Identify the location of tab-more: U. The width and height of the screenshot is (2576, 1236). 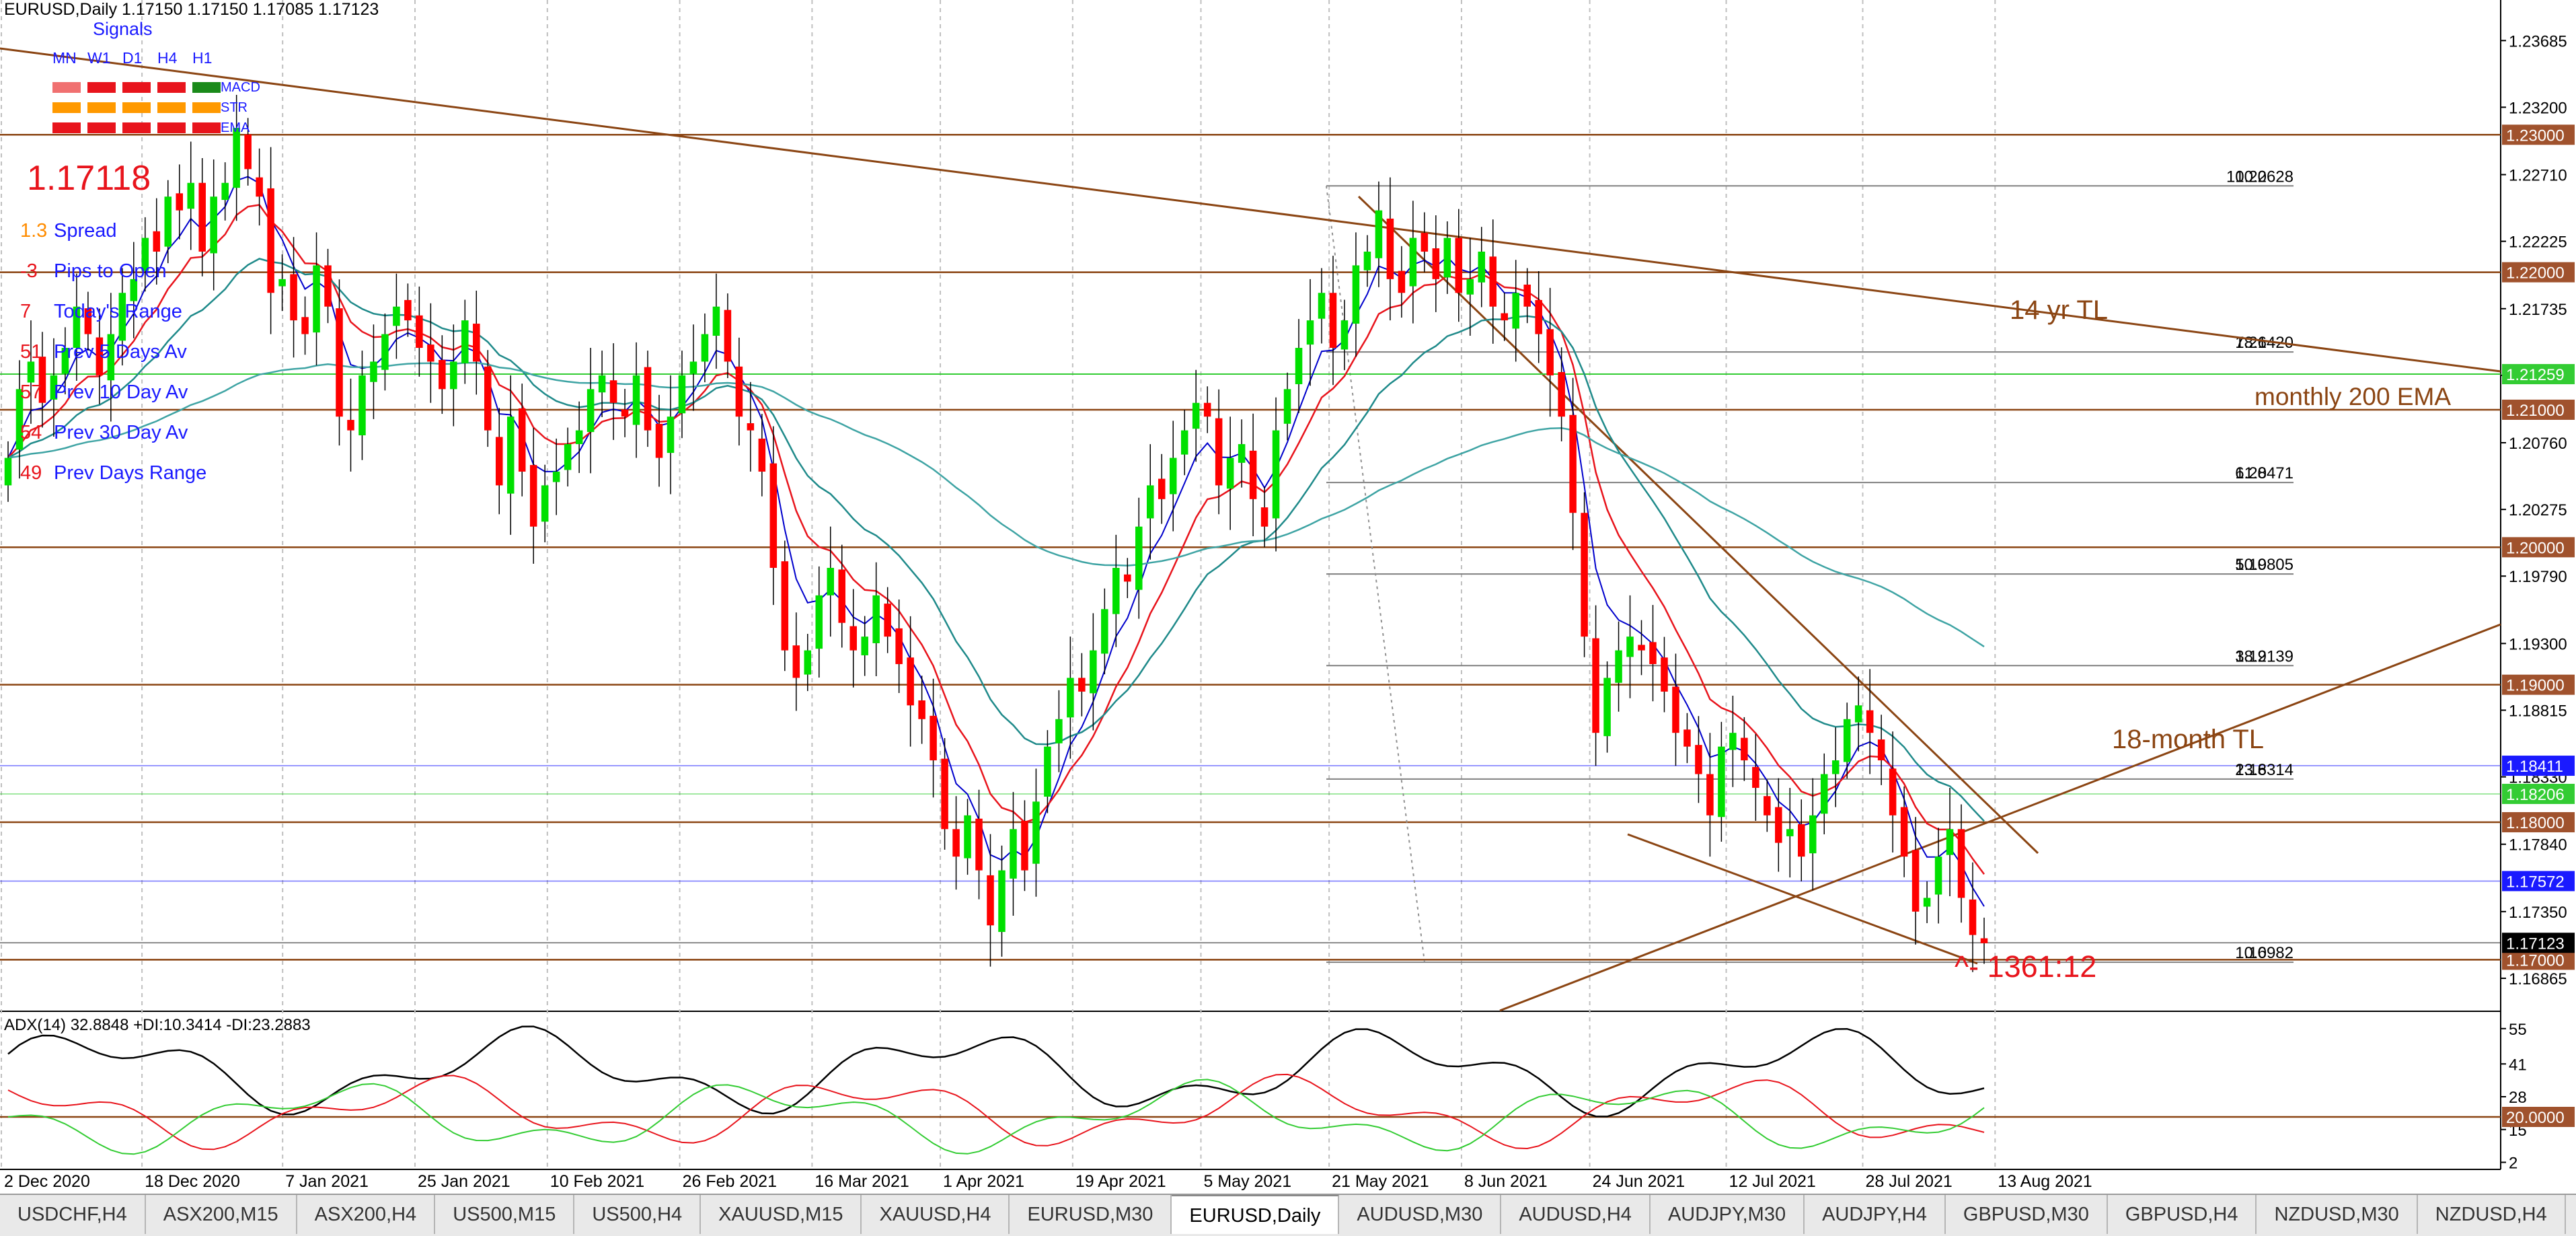
(2571, 1214).